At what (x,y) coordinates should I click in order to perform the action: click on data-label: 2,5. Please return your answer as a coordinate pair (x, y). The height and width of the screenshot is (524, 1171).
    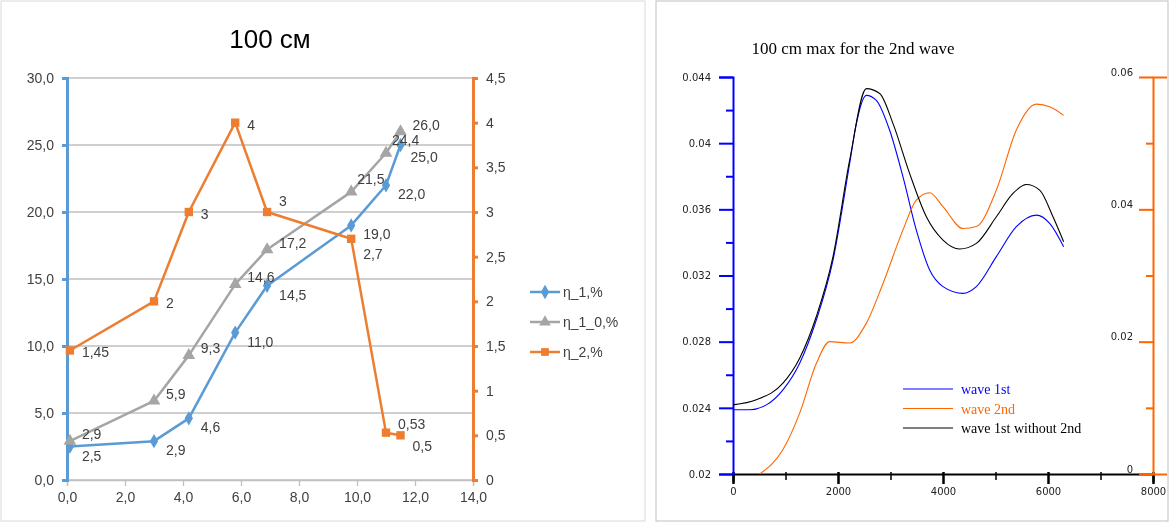
    Looking at the image, I should click on (91, 455).